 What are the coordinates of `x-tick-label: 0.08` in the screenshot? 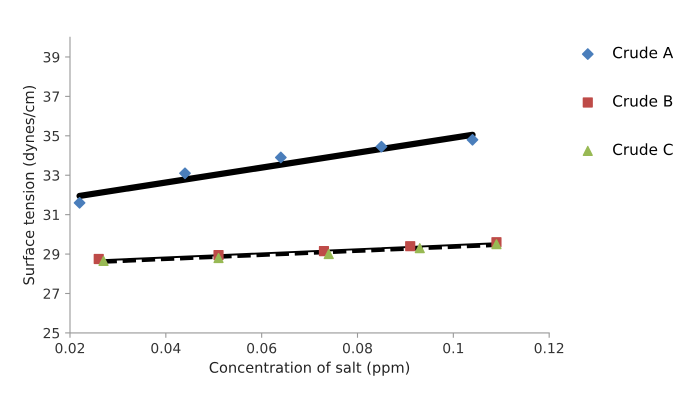 It's located at (357, 348).